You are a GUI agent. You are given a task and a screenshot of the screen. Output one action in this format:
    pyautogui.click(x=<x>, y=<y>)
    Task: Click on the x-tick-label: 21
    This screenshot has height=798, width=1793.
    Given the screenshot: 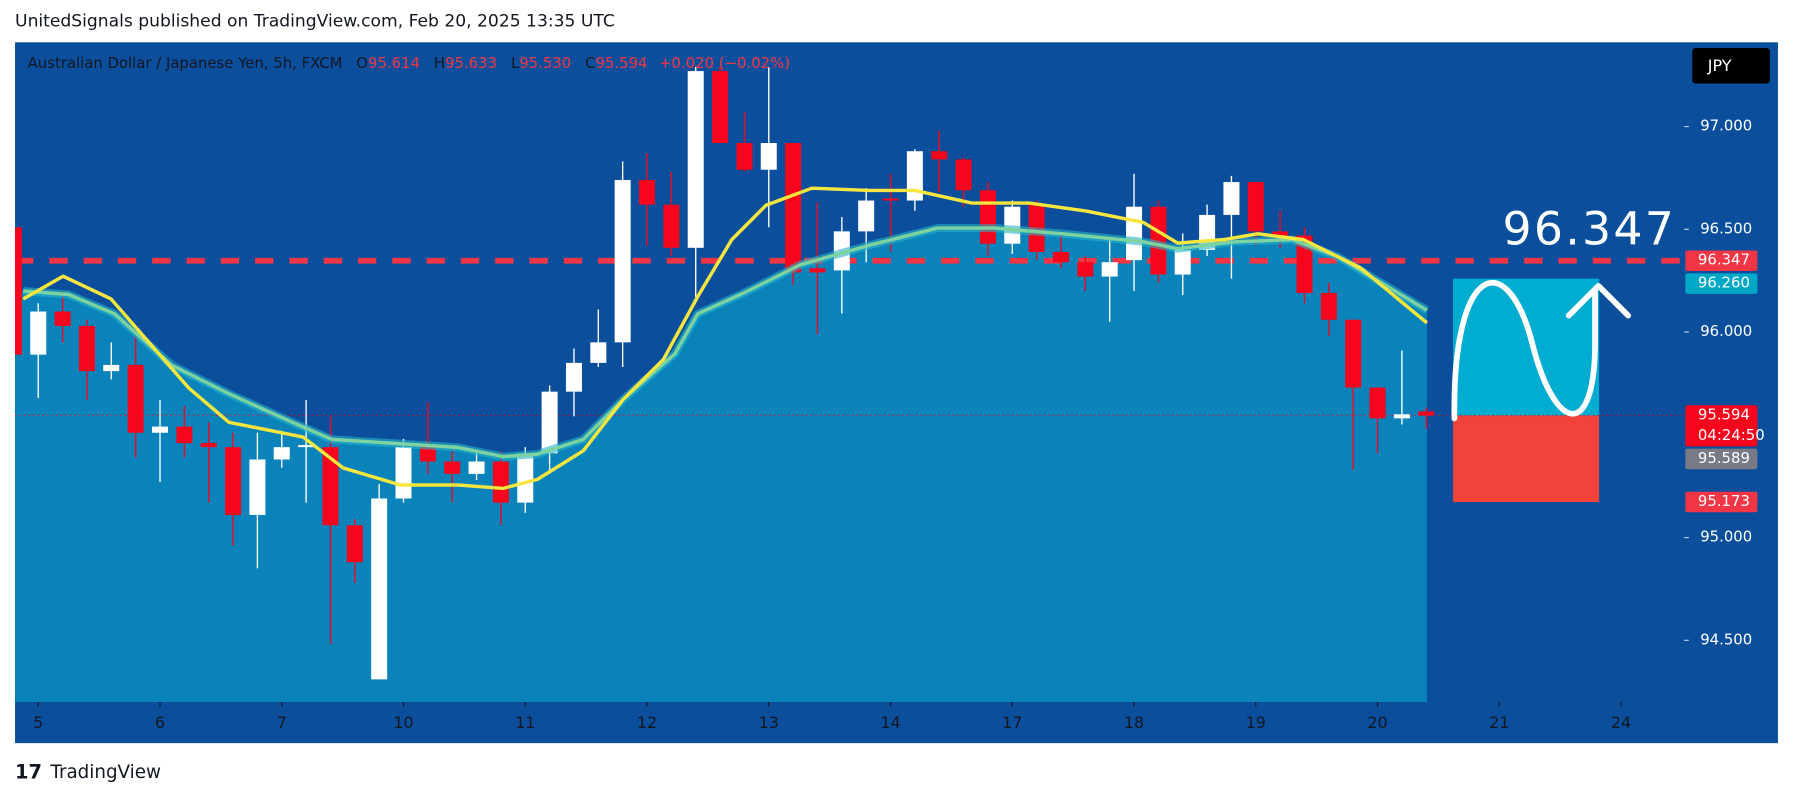 What is the action you would take?
    pyautogui.click(x=1499, y=722)
    